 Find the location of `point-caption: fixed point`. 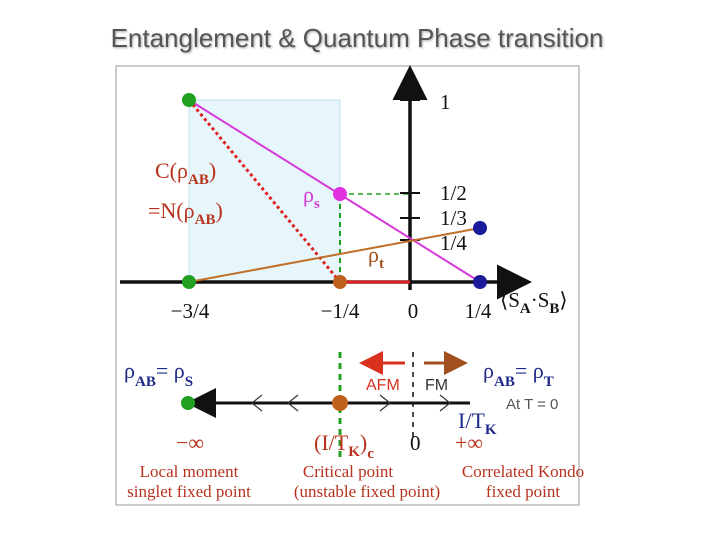

point-caption: fixed point is located at coordinates (523, 491).